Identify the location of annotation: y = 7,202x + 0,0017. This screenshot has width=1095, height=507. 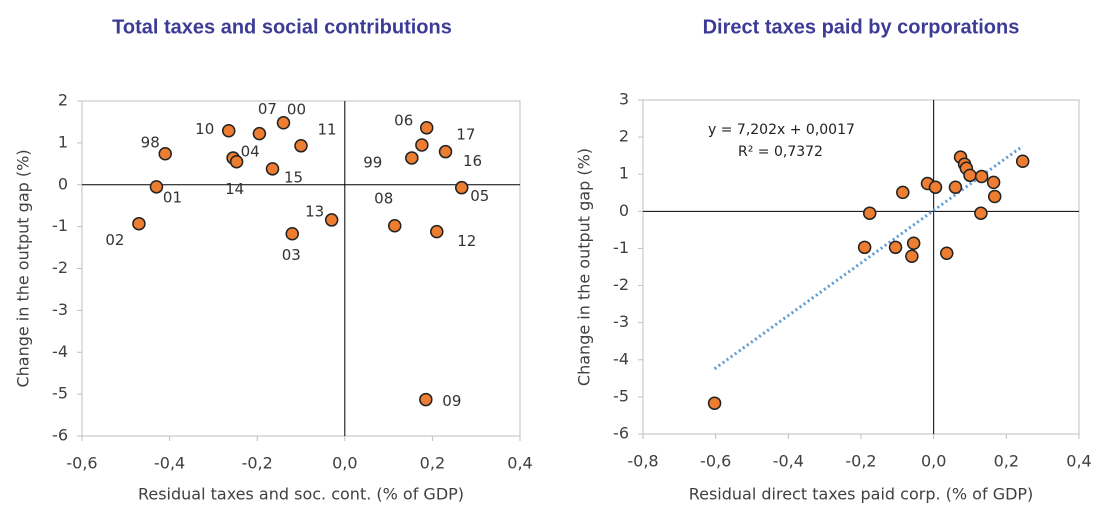
(781, 130).